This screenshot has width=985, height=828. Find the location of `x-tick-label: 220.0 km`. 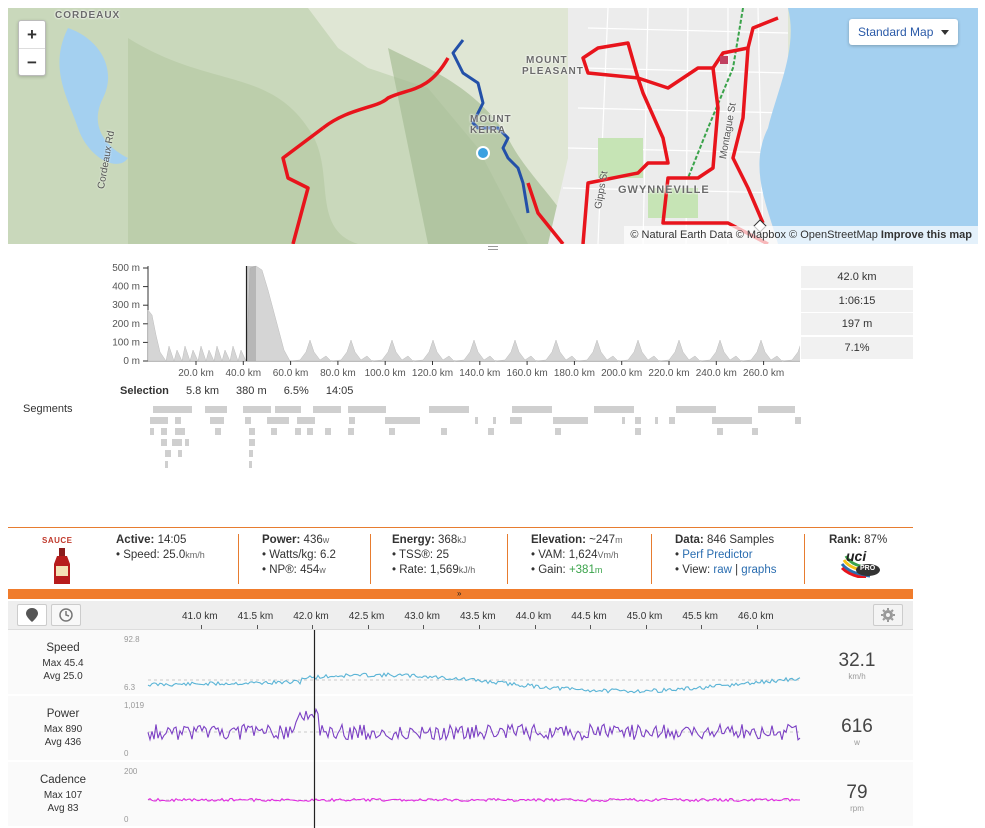

x-tick-label: 220.0 km is located at coordinates (668, 373).